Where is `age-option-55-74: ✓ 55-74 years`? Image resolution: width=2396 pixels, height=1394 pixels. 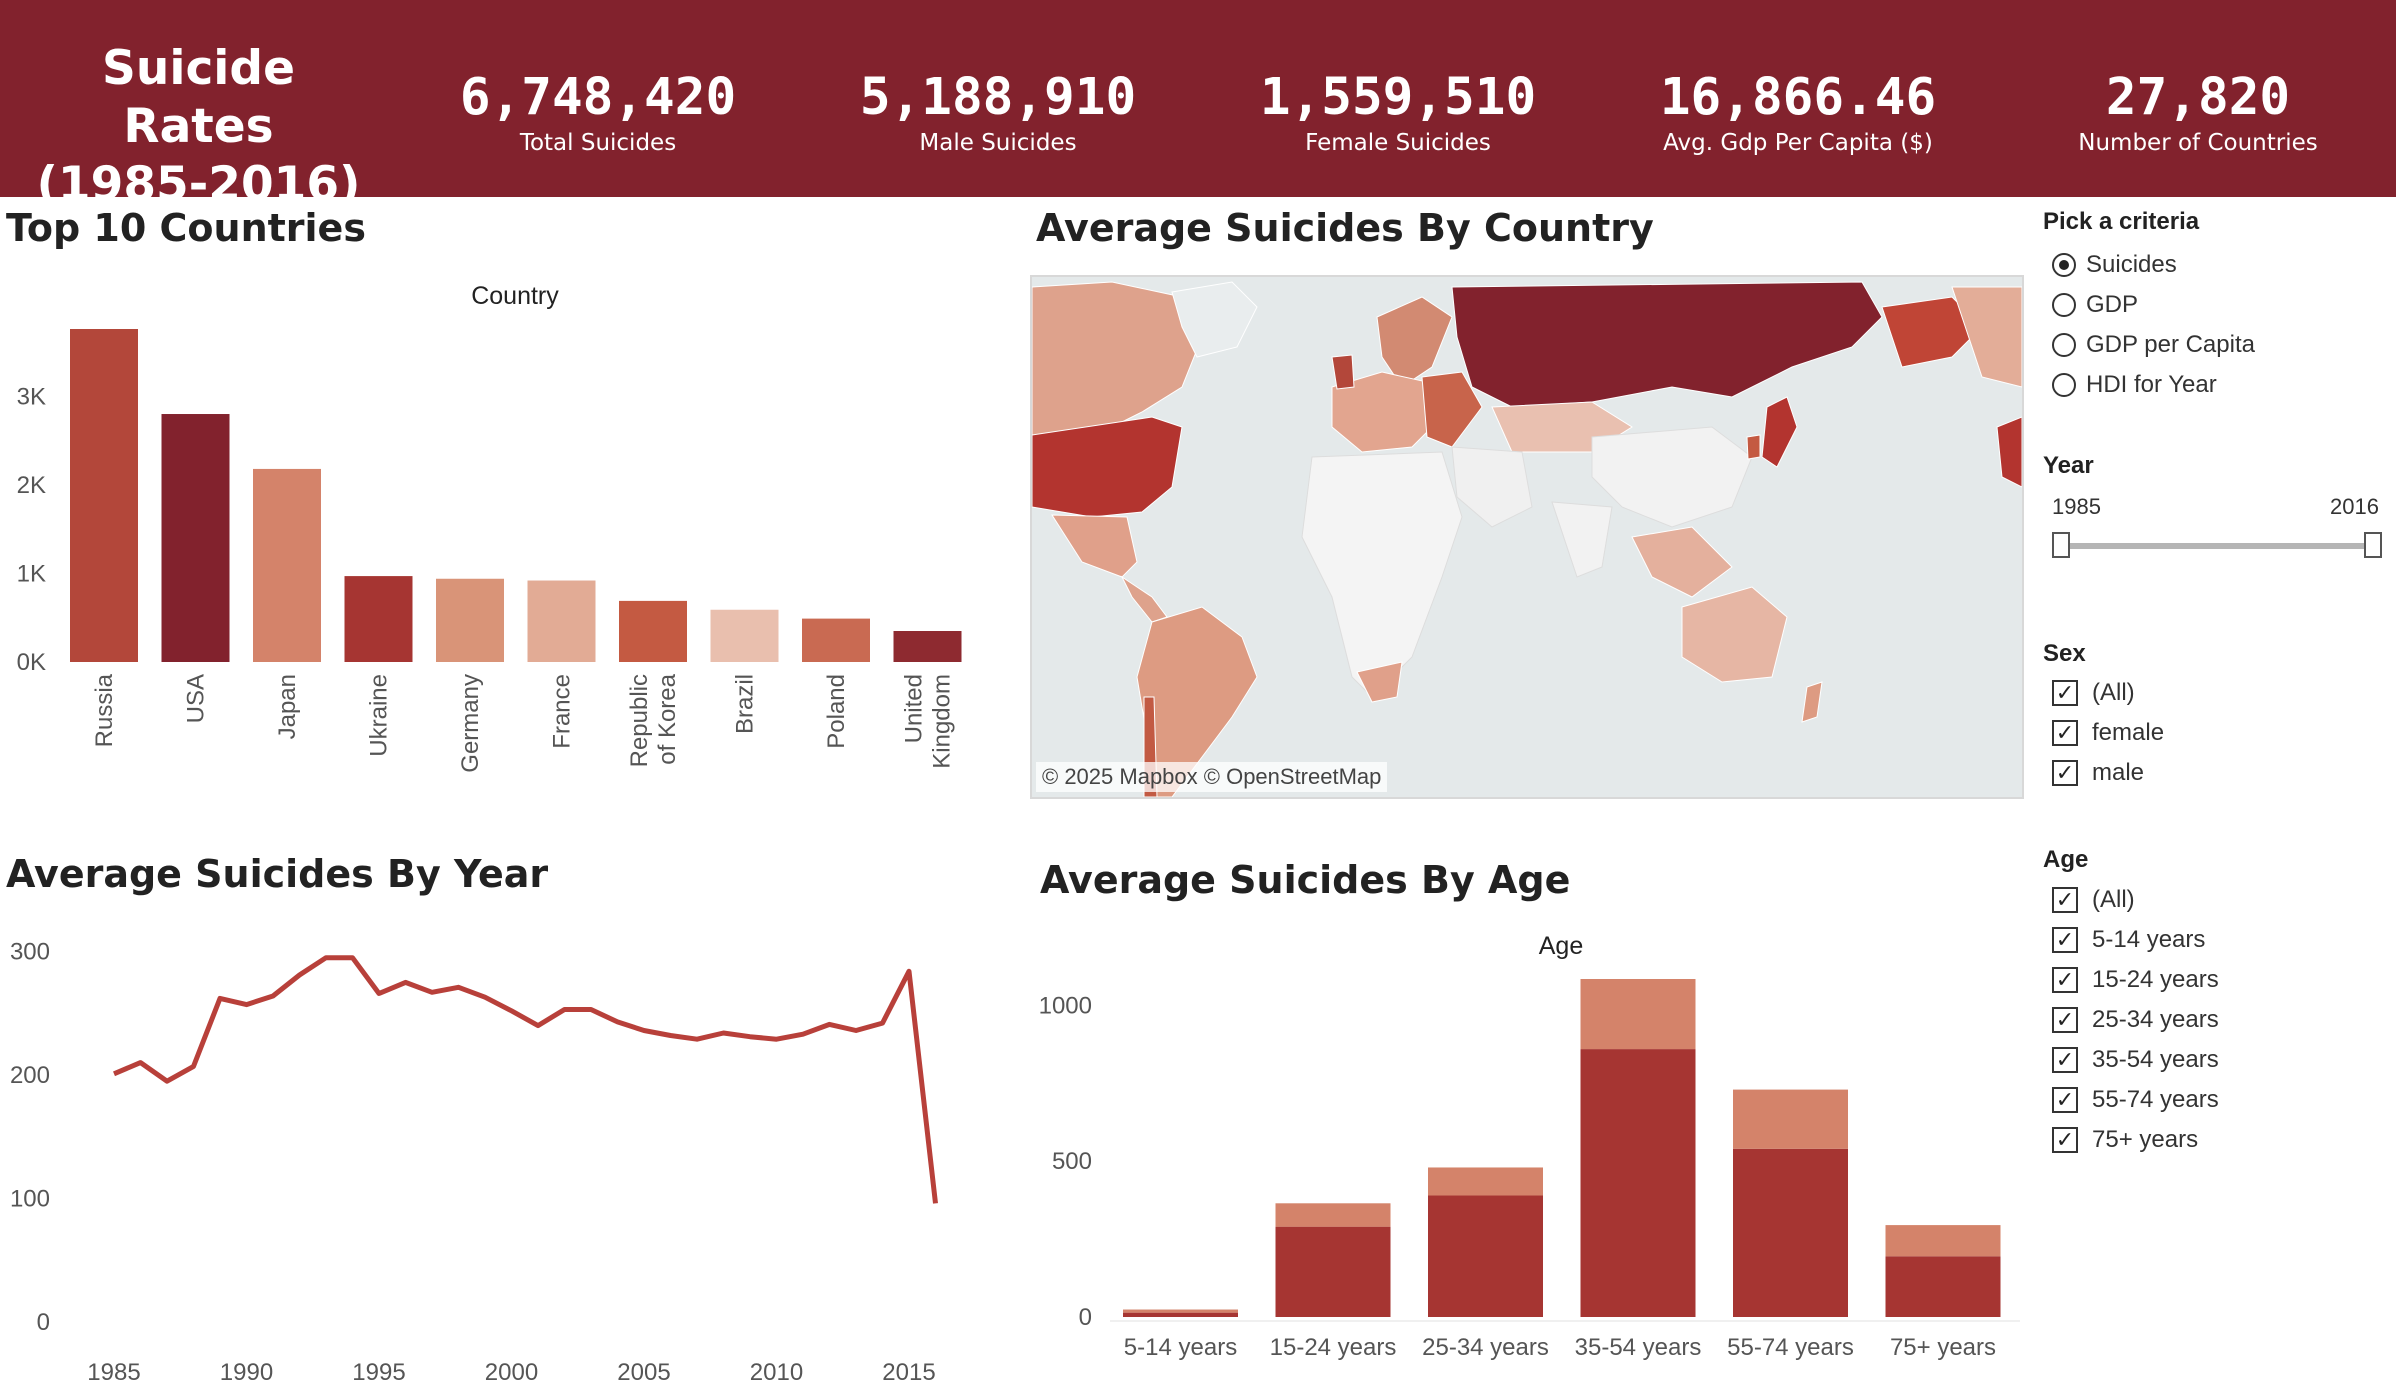 age-option-55-74: ✓ 55-74 years is located at coordinates (2135, 1100).